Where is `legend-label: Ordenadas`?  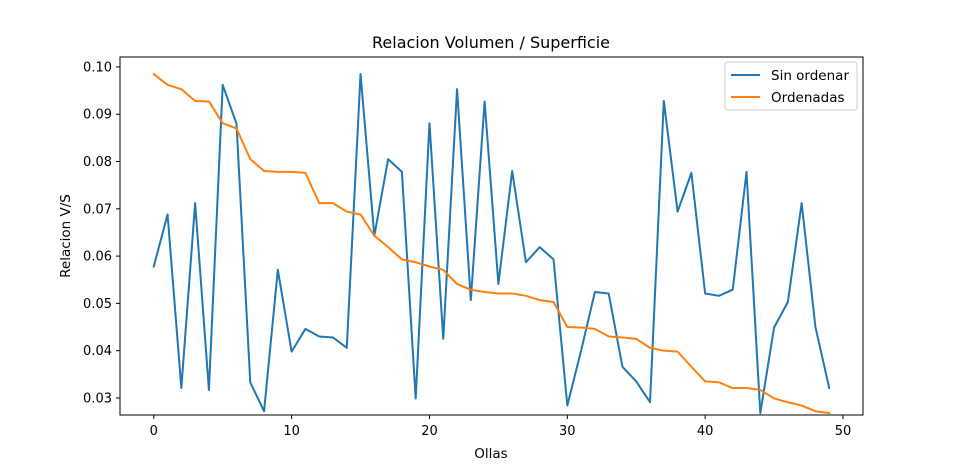 legend-label: Ordenadas is located at coordinates (808, 98).